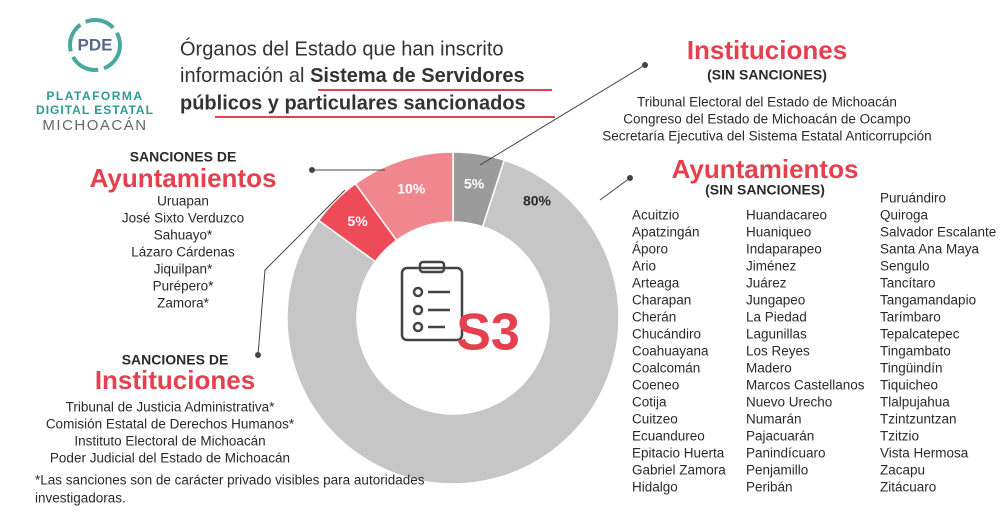 The image size is (1005, 512). Describe the element at coordinates (183, 201) in the screenshot. I see `list-item: Uruapan` at that location.